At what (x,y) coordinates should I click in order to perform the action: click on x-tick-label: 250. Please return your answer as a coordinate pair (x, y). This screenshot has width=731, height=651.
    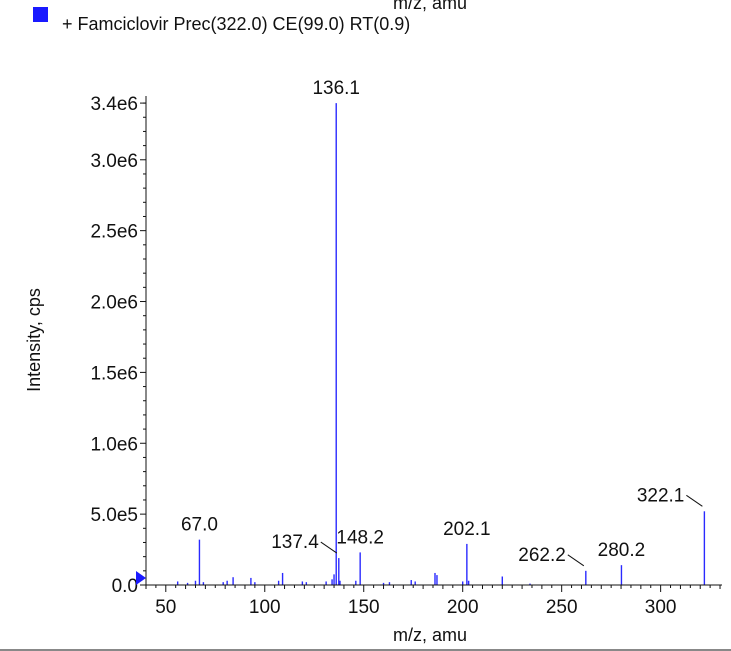
    Looking at the image, I should click on (562, 607).